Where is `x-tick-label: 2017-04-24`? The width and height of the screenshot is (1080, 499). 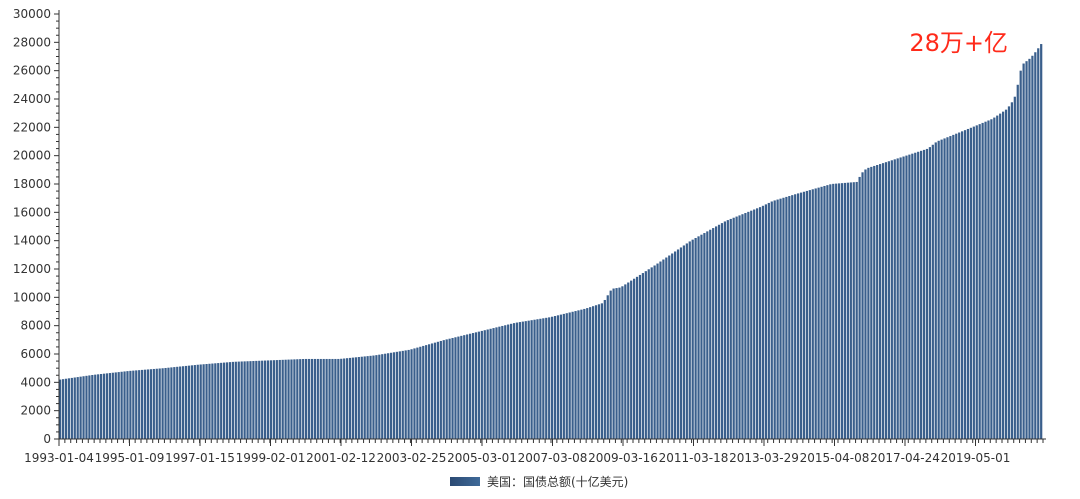
x-tick-label: 2017-04-24 is located at coordinates (905, 458).